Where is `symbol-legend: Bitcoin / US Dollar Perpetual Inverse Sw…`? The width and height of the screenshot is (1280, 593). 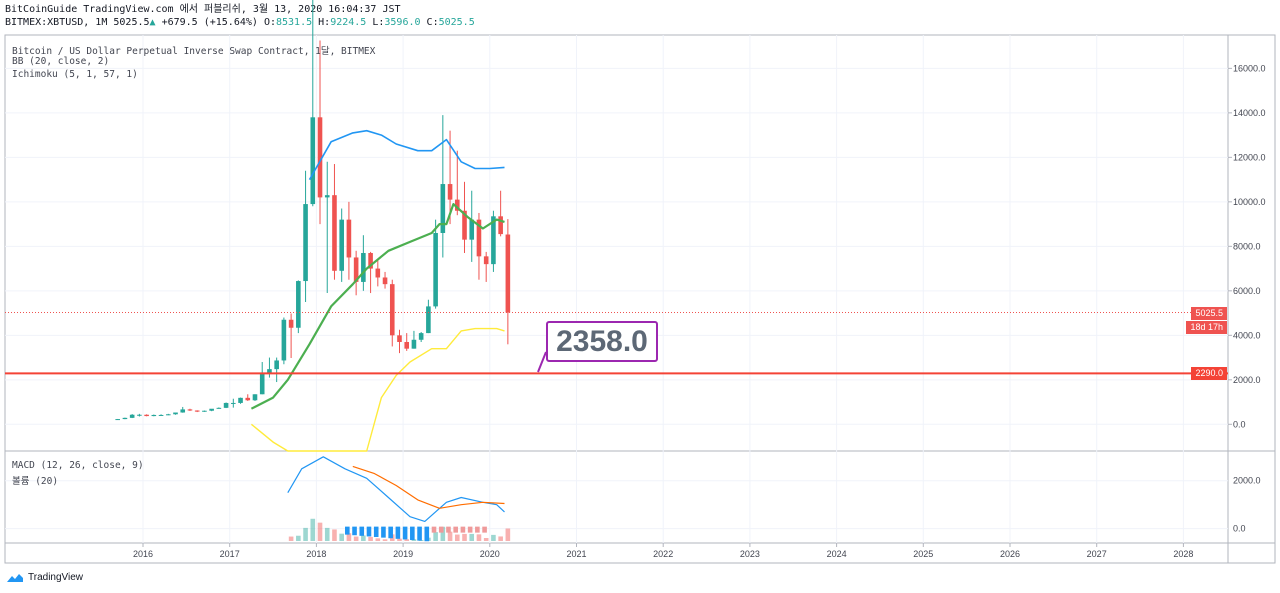
symbol-legend: Bitcoin / US Dollar Perpetual Inverse Sw… is located at coordinates (194, 51).